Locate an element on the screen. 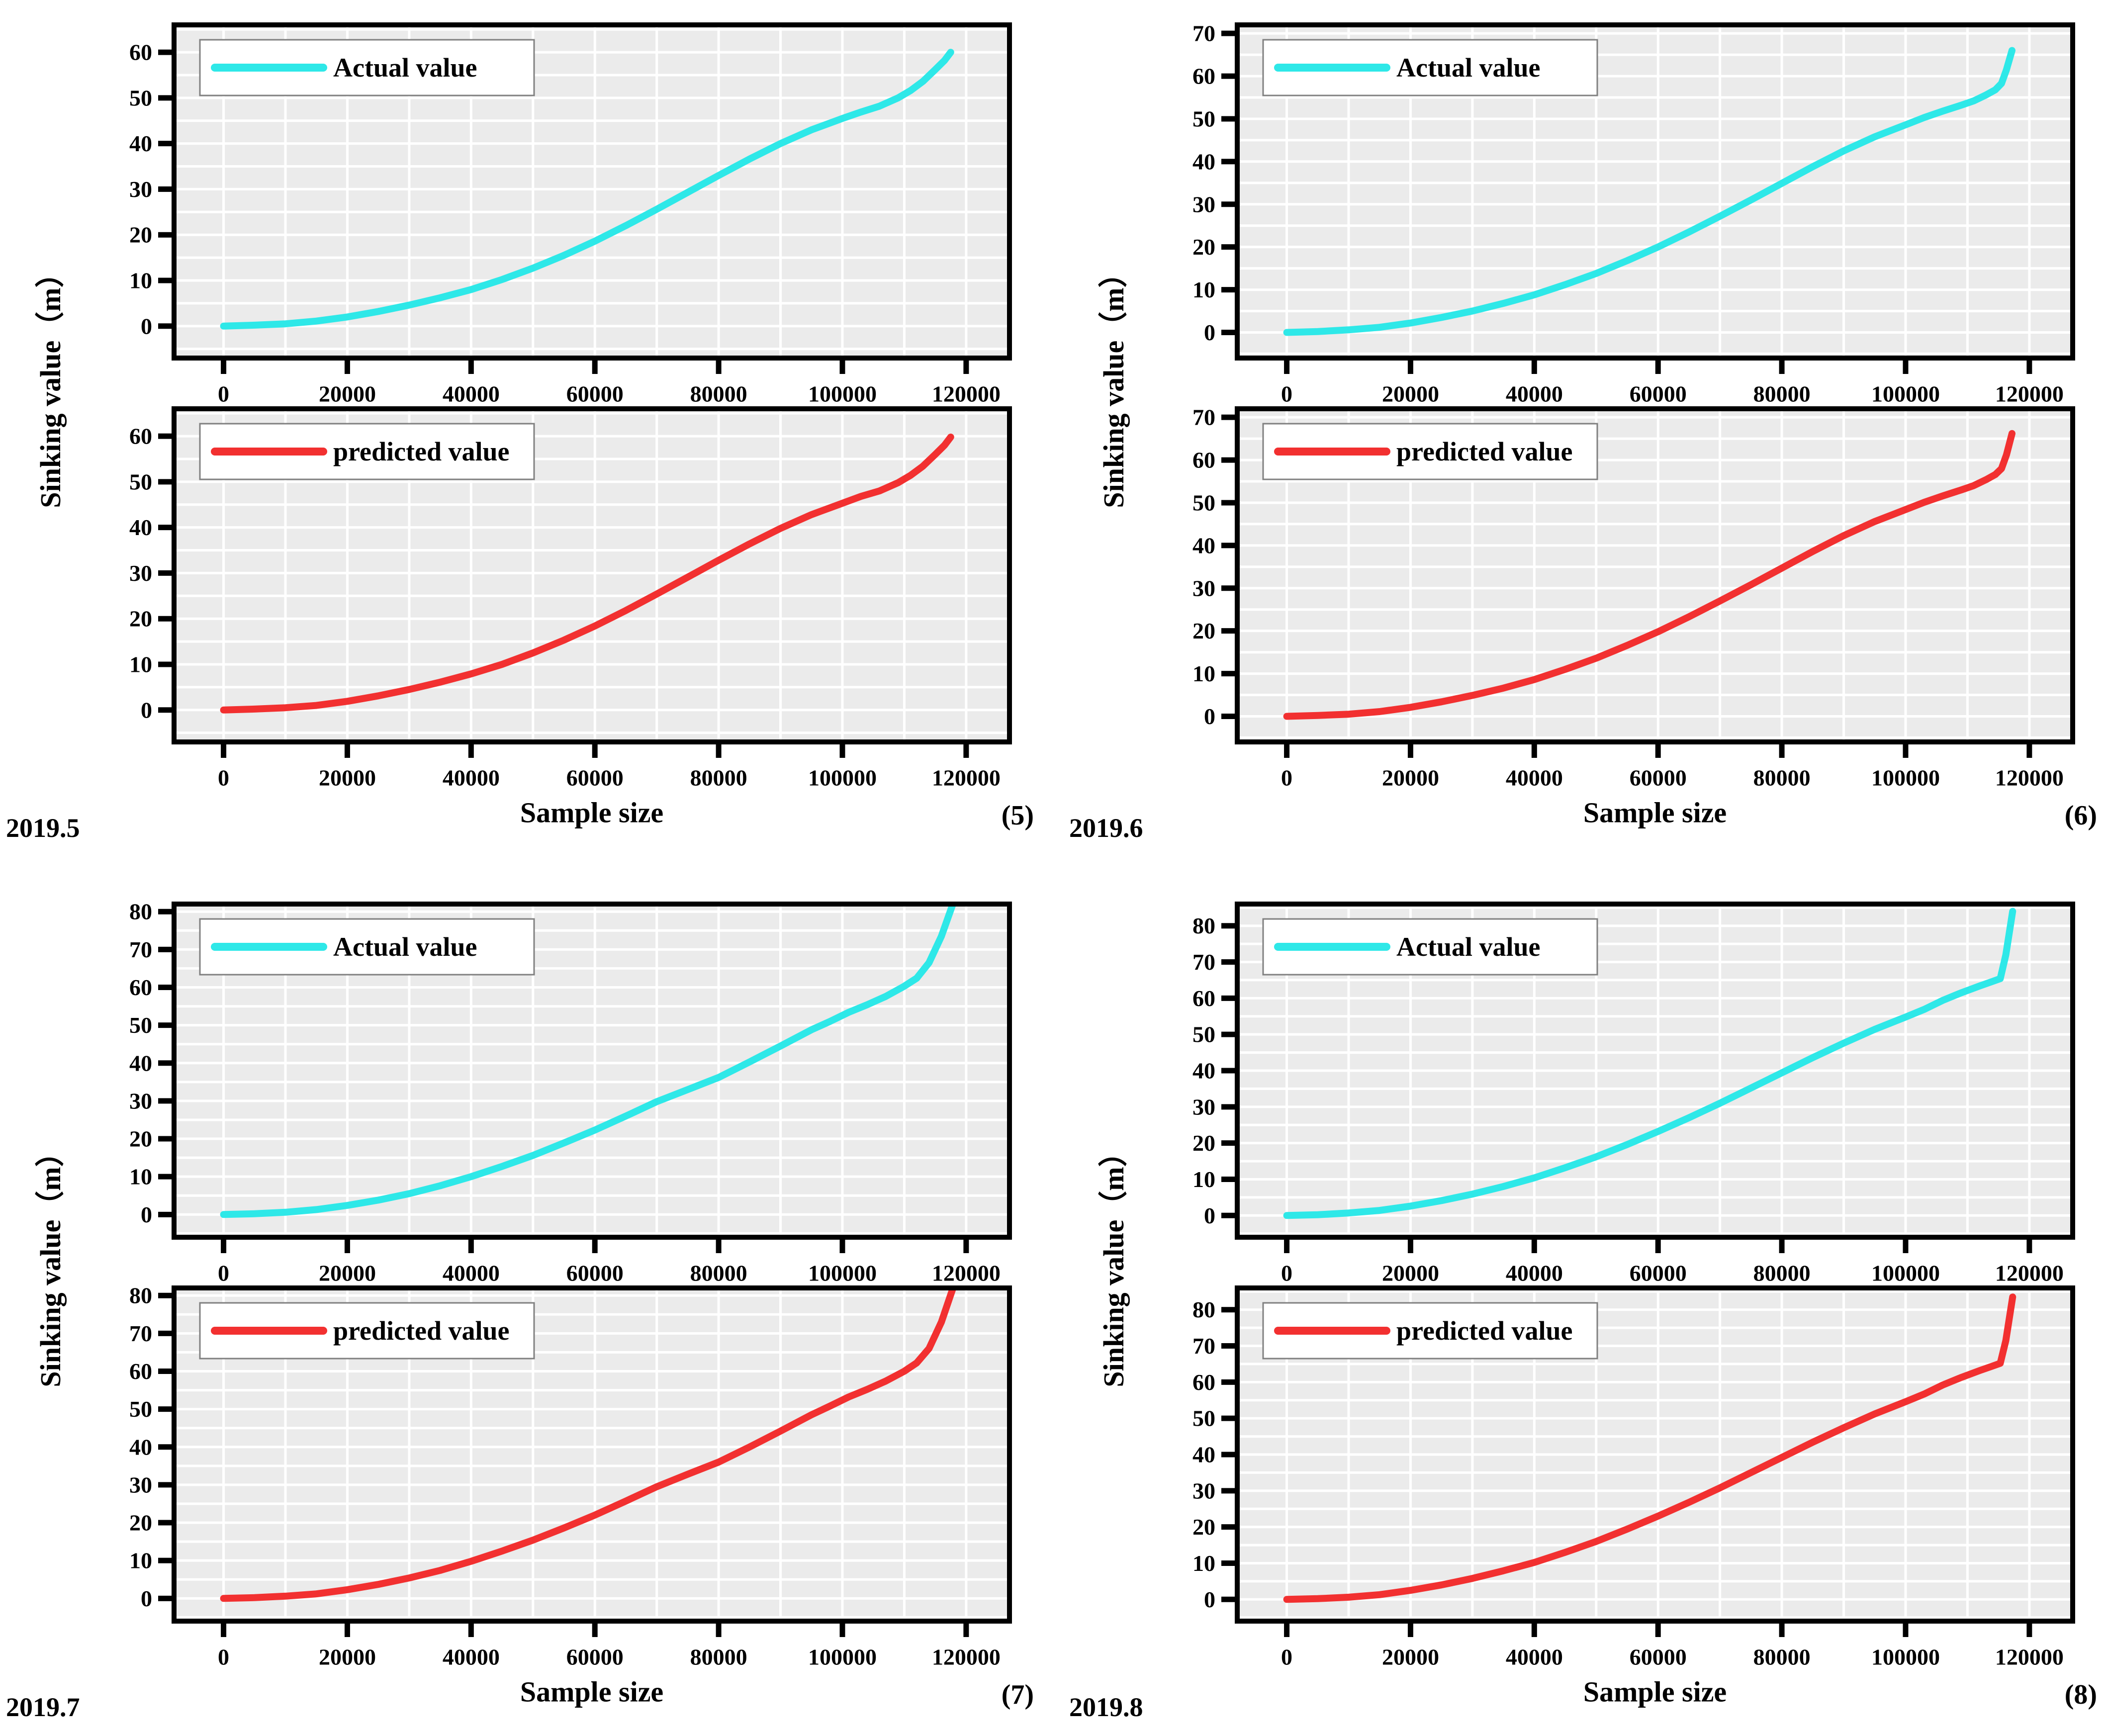  panel-number: (6) is located at coordinates (2080, 816).